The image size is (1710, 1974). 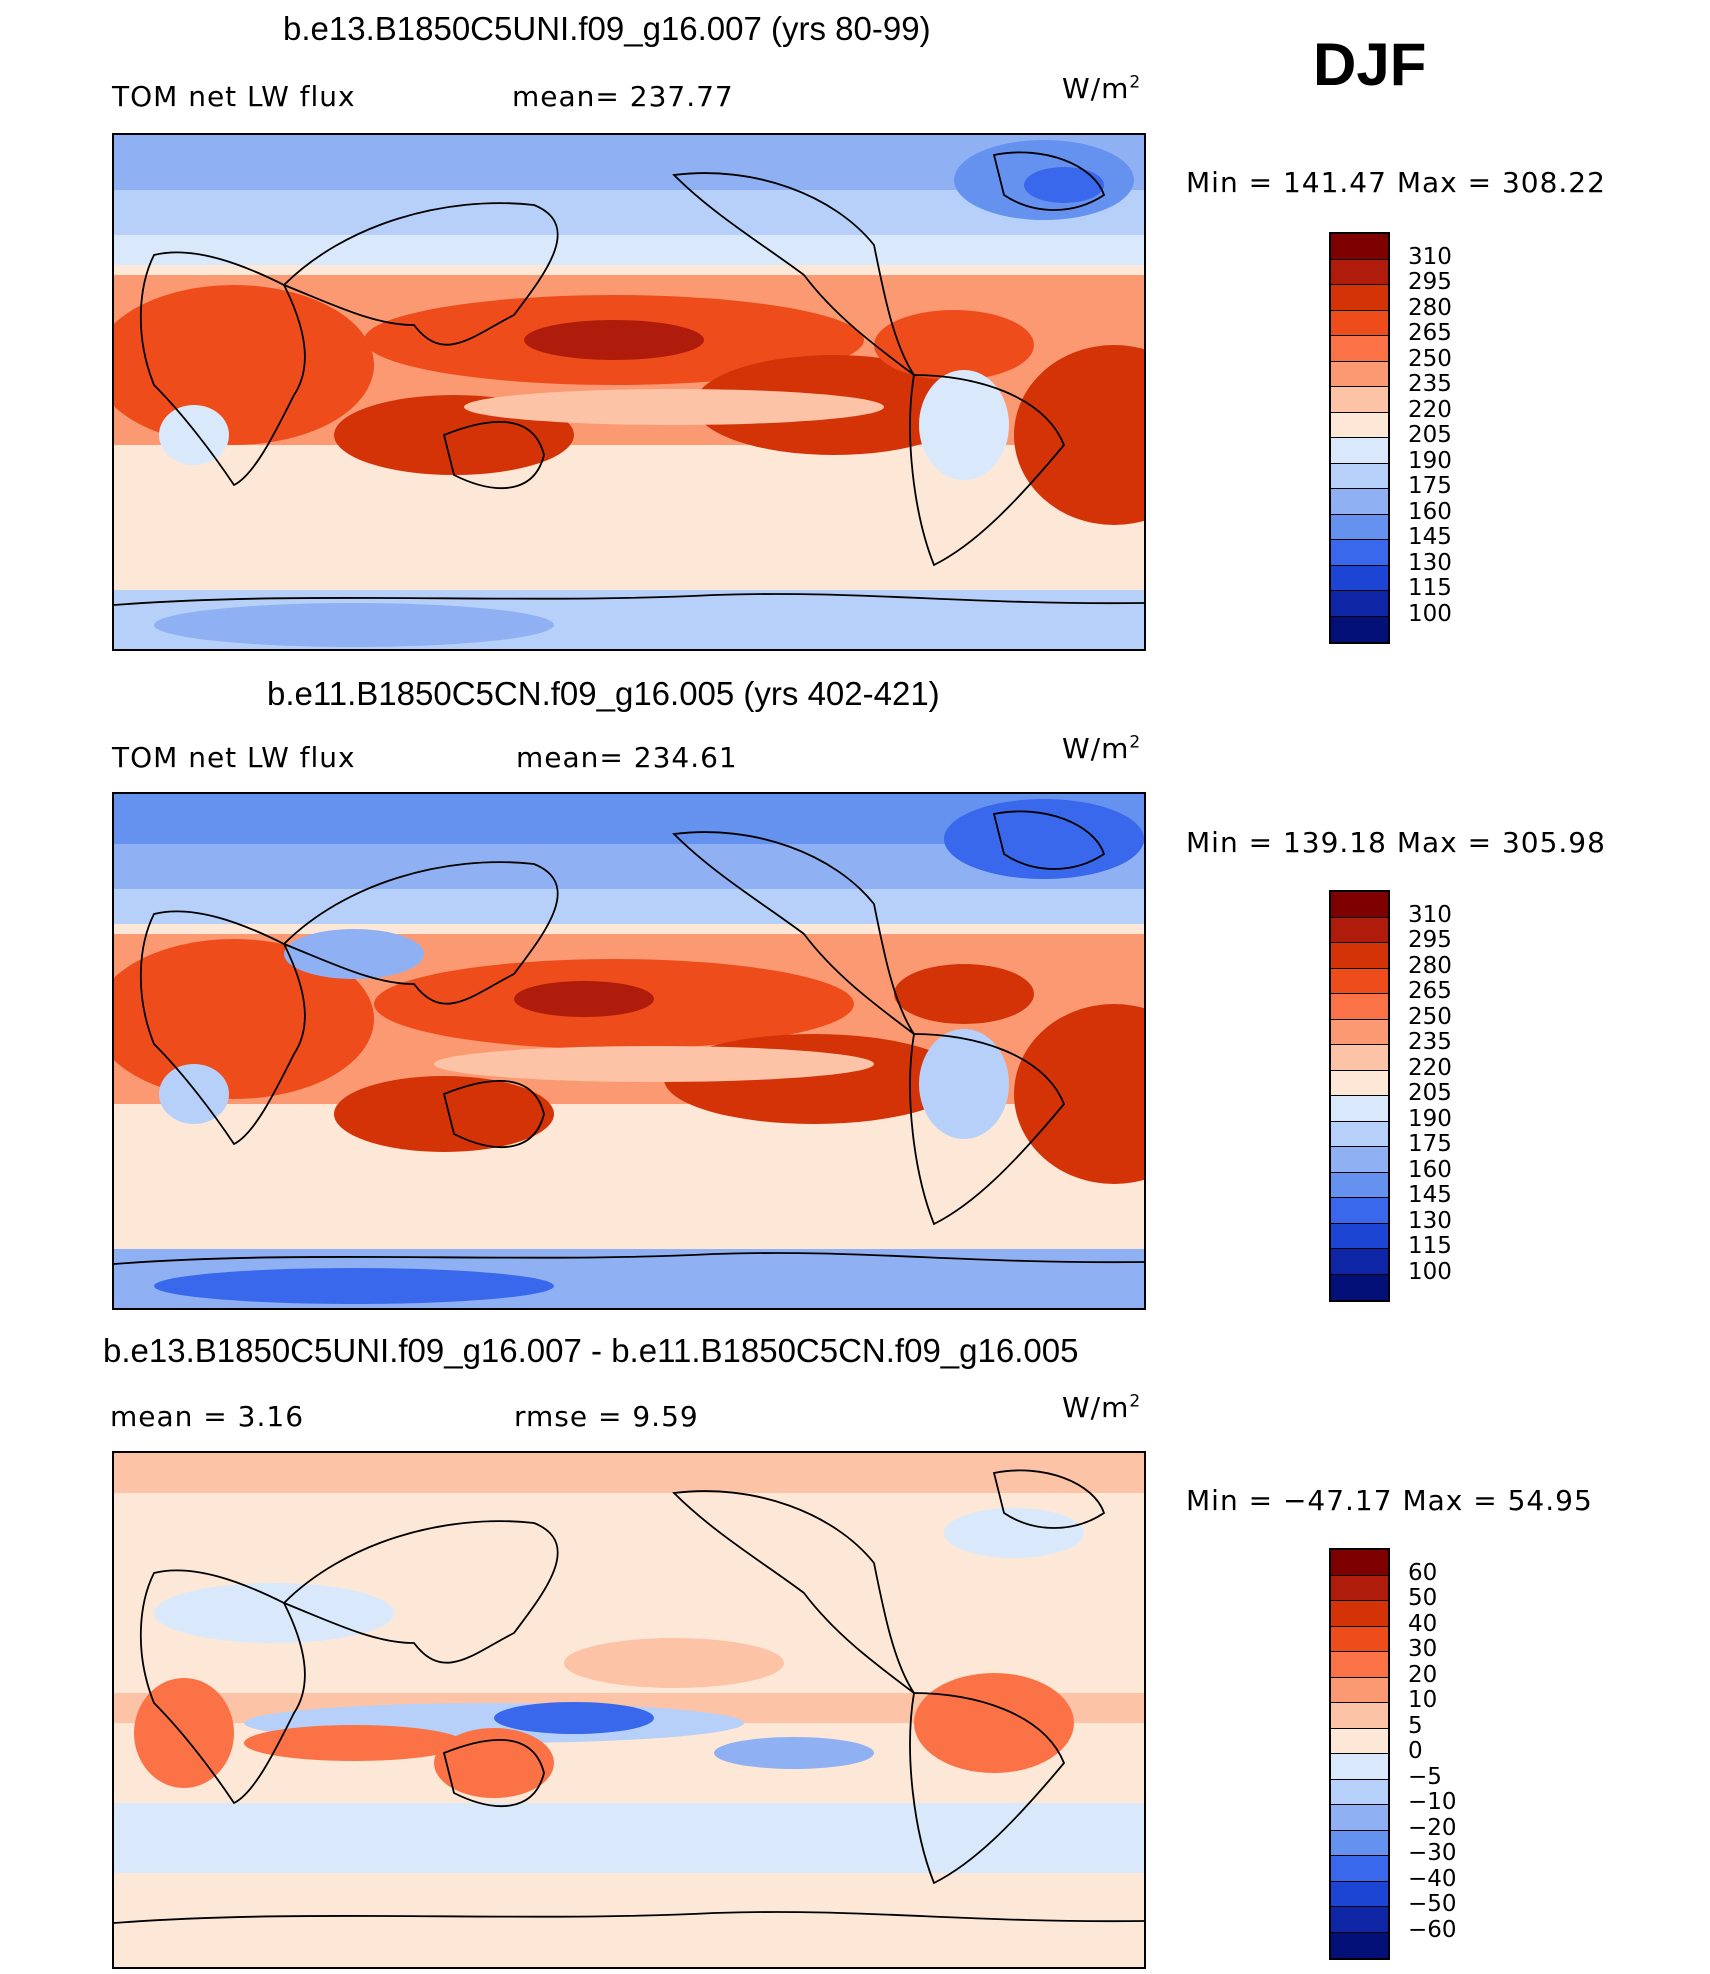 What do you see at coordinates (1396, 182) in the screenshot?
I see `panel-1-minmax: Min = 141.47 Max = 308.22` at bounding box center [1396, 182].